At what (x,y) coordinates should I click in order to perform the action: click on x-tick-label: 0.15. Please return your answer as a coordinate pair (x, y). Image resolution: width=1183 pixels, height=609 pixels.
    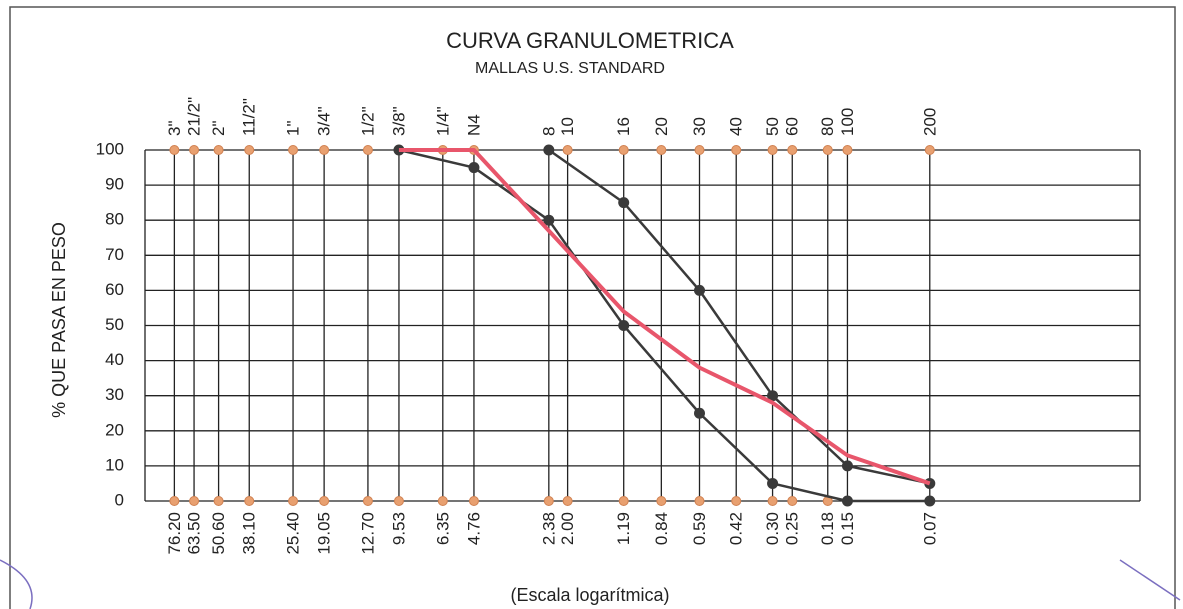
    Looking at the image, I should click on (847, 528).